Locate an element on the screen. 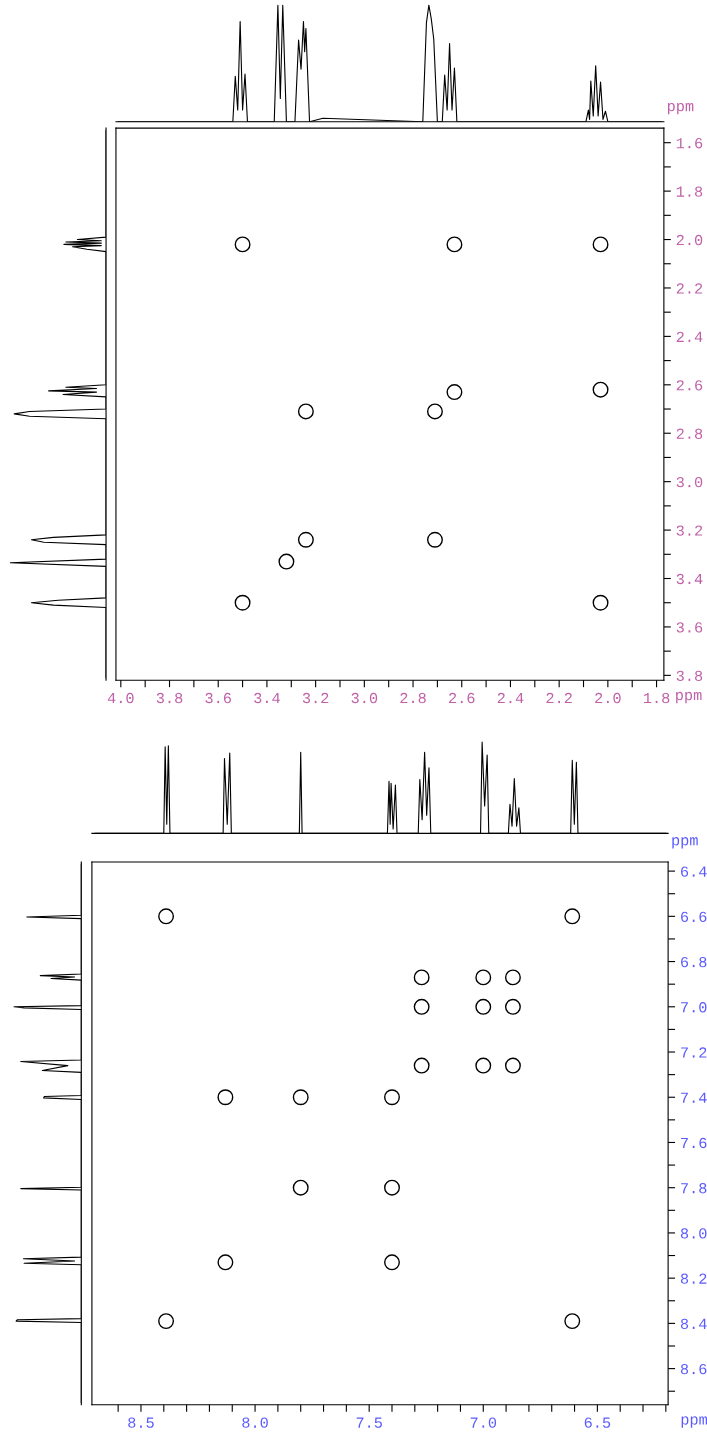  y-tick-label: 2.0 is located at coordinates (689, 240).